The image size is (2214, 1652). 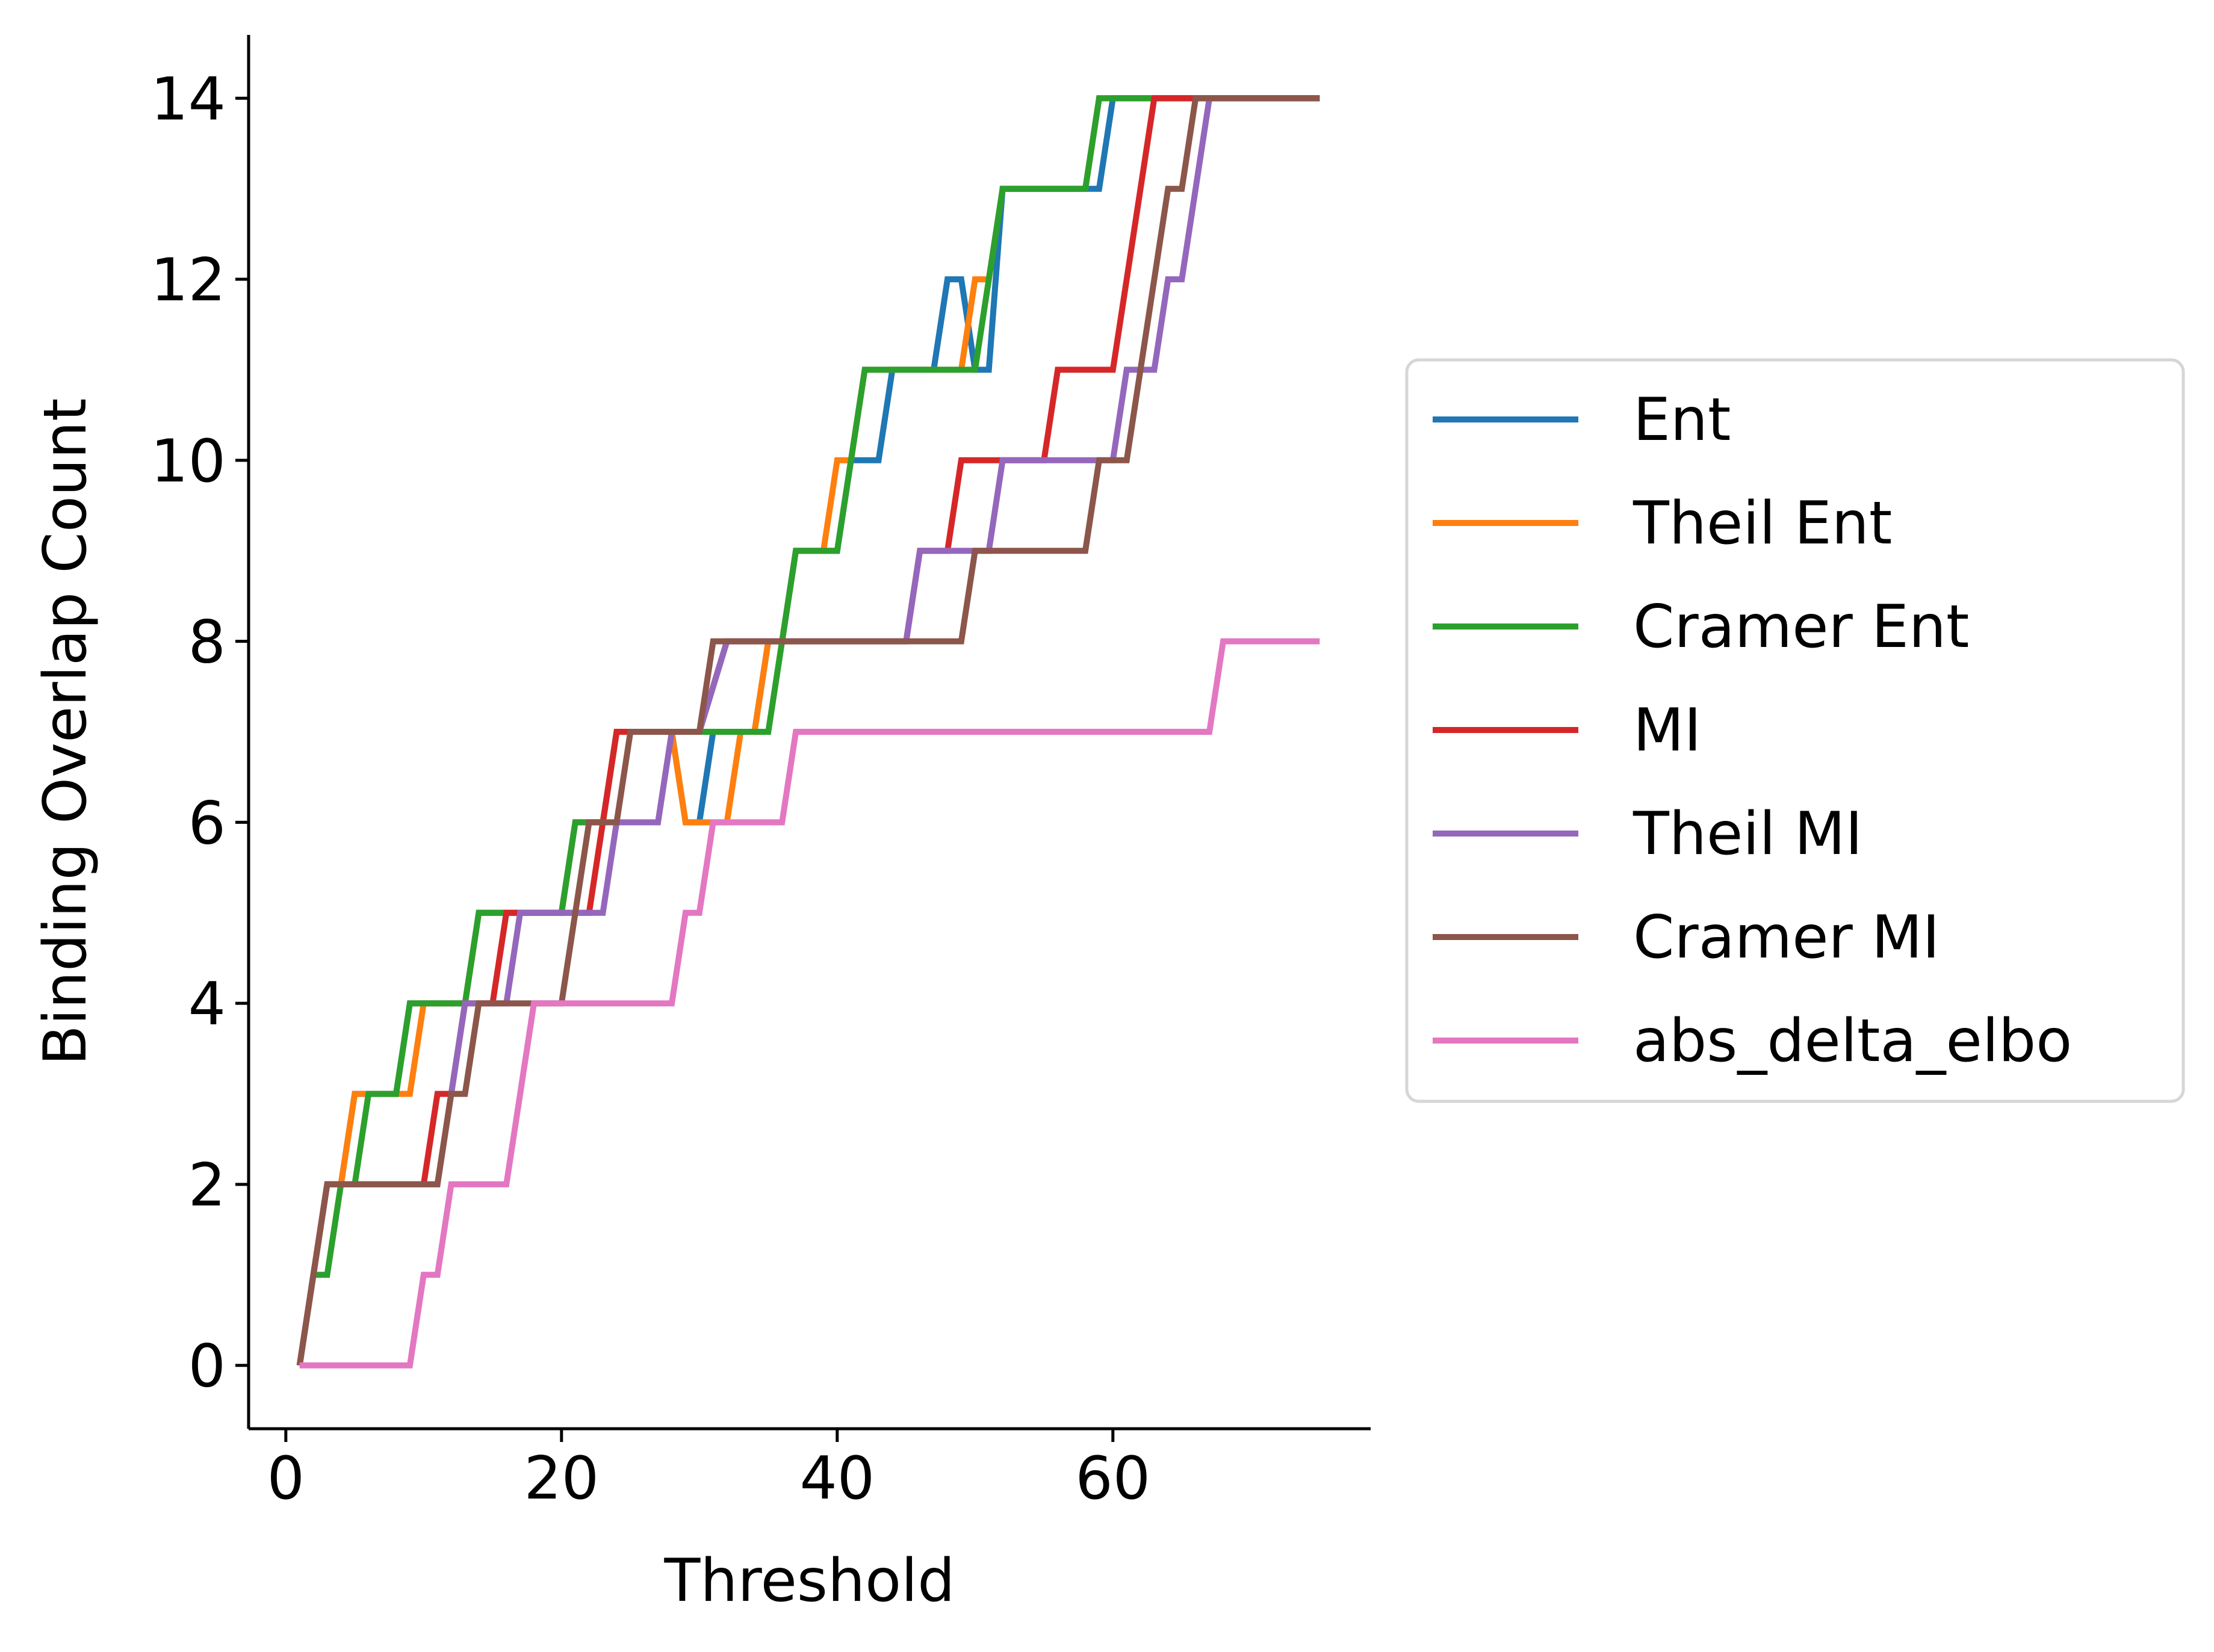 I want to click on legend-label: Theil Ent, so click(x=1762, y=523).